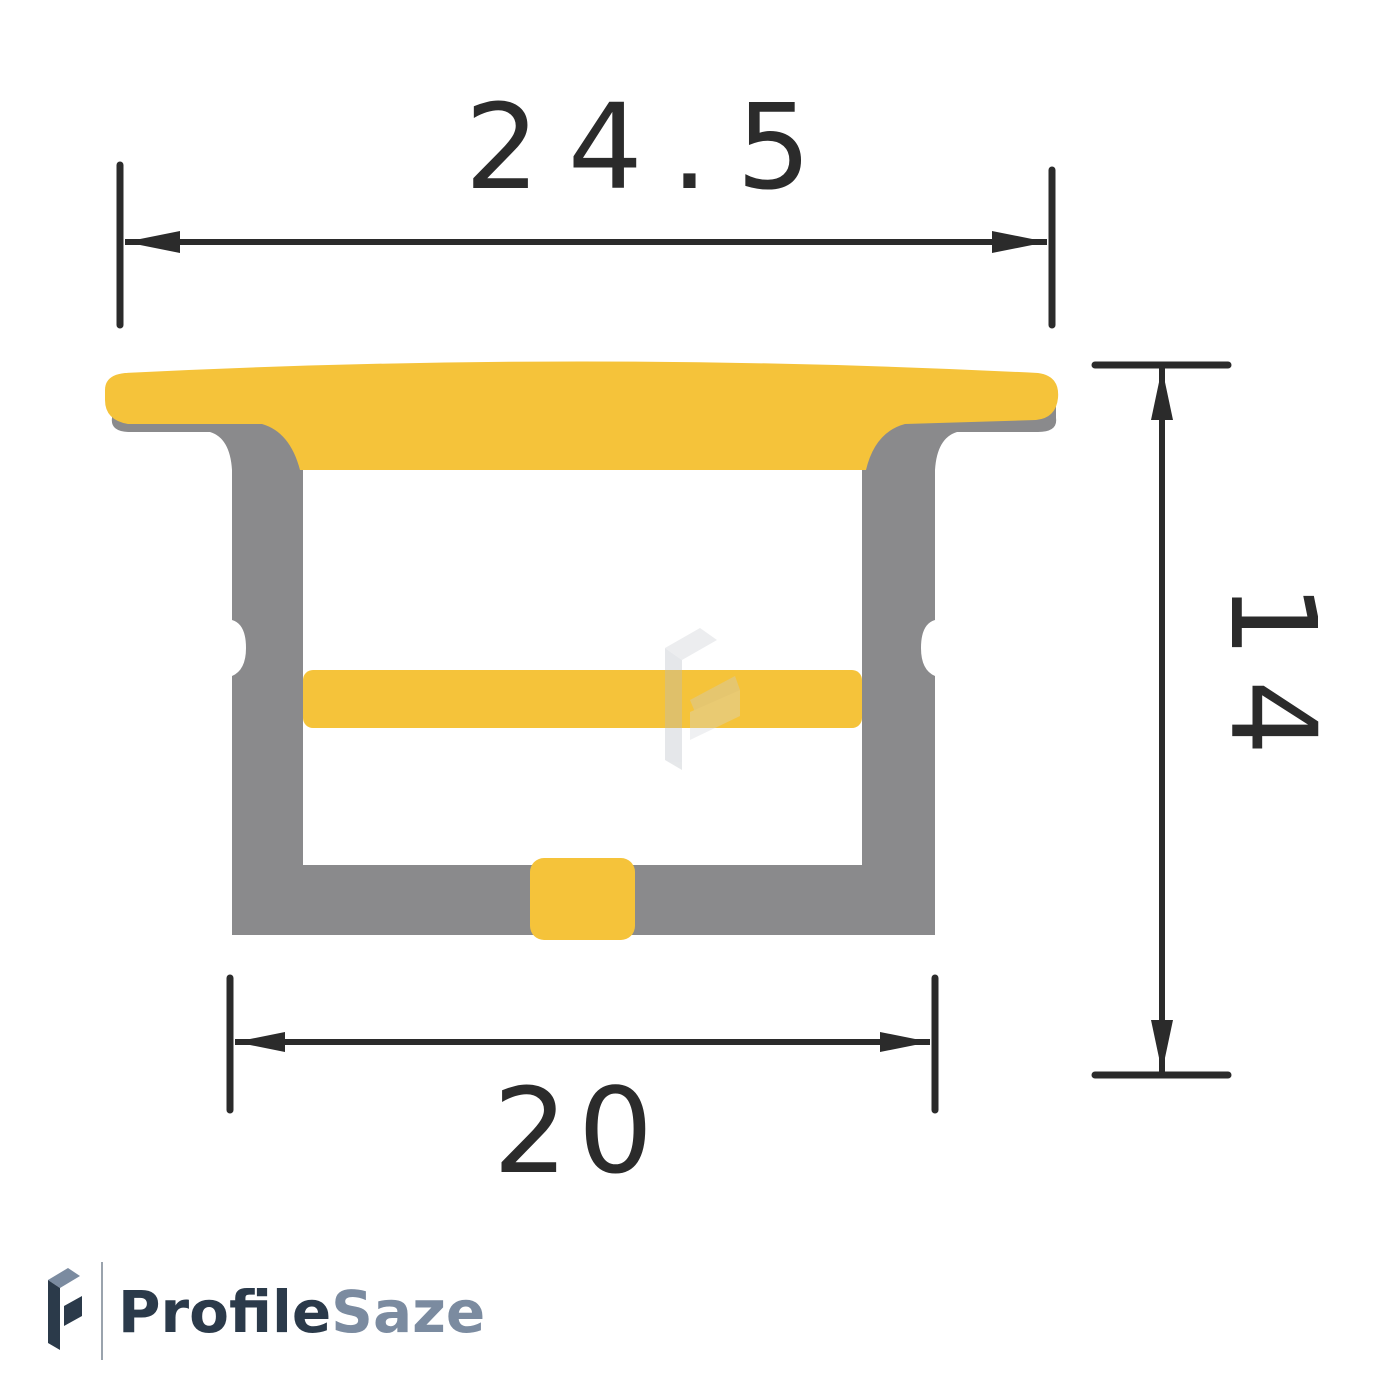 The width and height of the screenshot is (1400, 1400). Describe the element at coordinates (582, 415) in the screenshot. I see `top-diffuser` at that location.